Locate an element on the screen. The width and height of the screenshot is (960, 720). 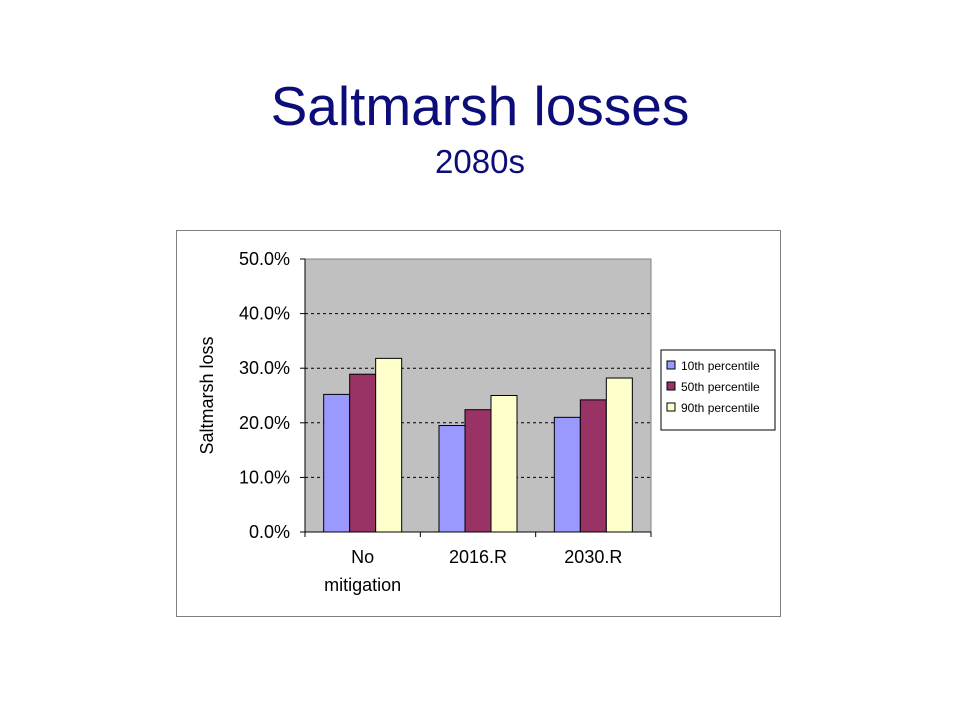
y-tick-label: 10.0% is located at coordinates (264, 477).